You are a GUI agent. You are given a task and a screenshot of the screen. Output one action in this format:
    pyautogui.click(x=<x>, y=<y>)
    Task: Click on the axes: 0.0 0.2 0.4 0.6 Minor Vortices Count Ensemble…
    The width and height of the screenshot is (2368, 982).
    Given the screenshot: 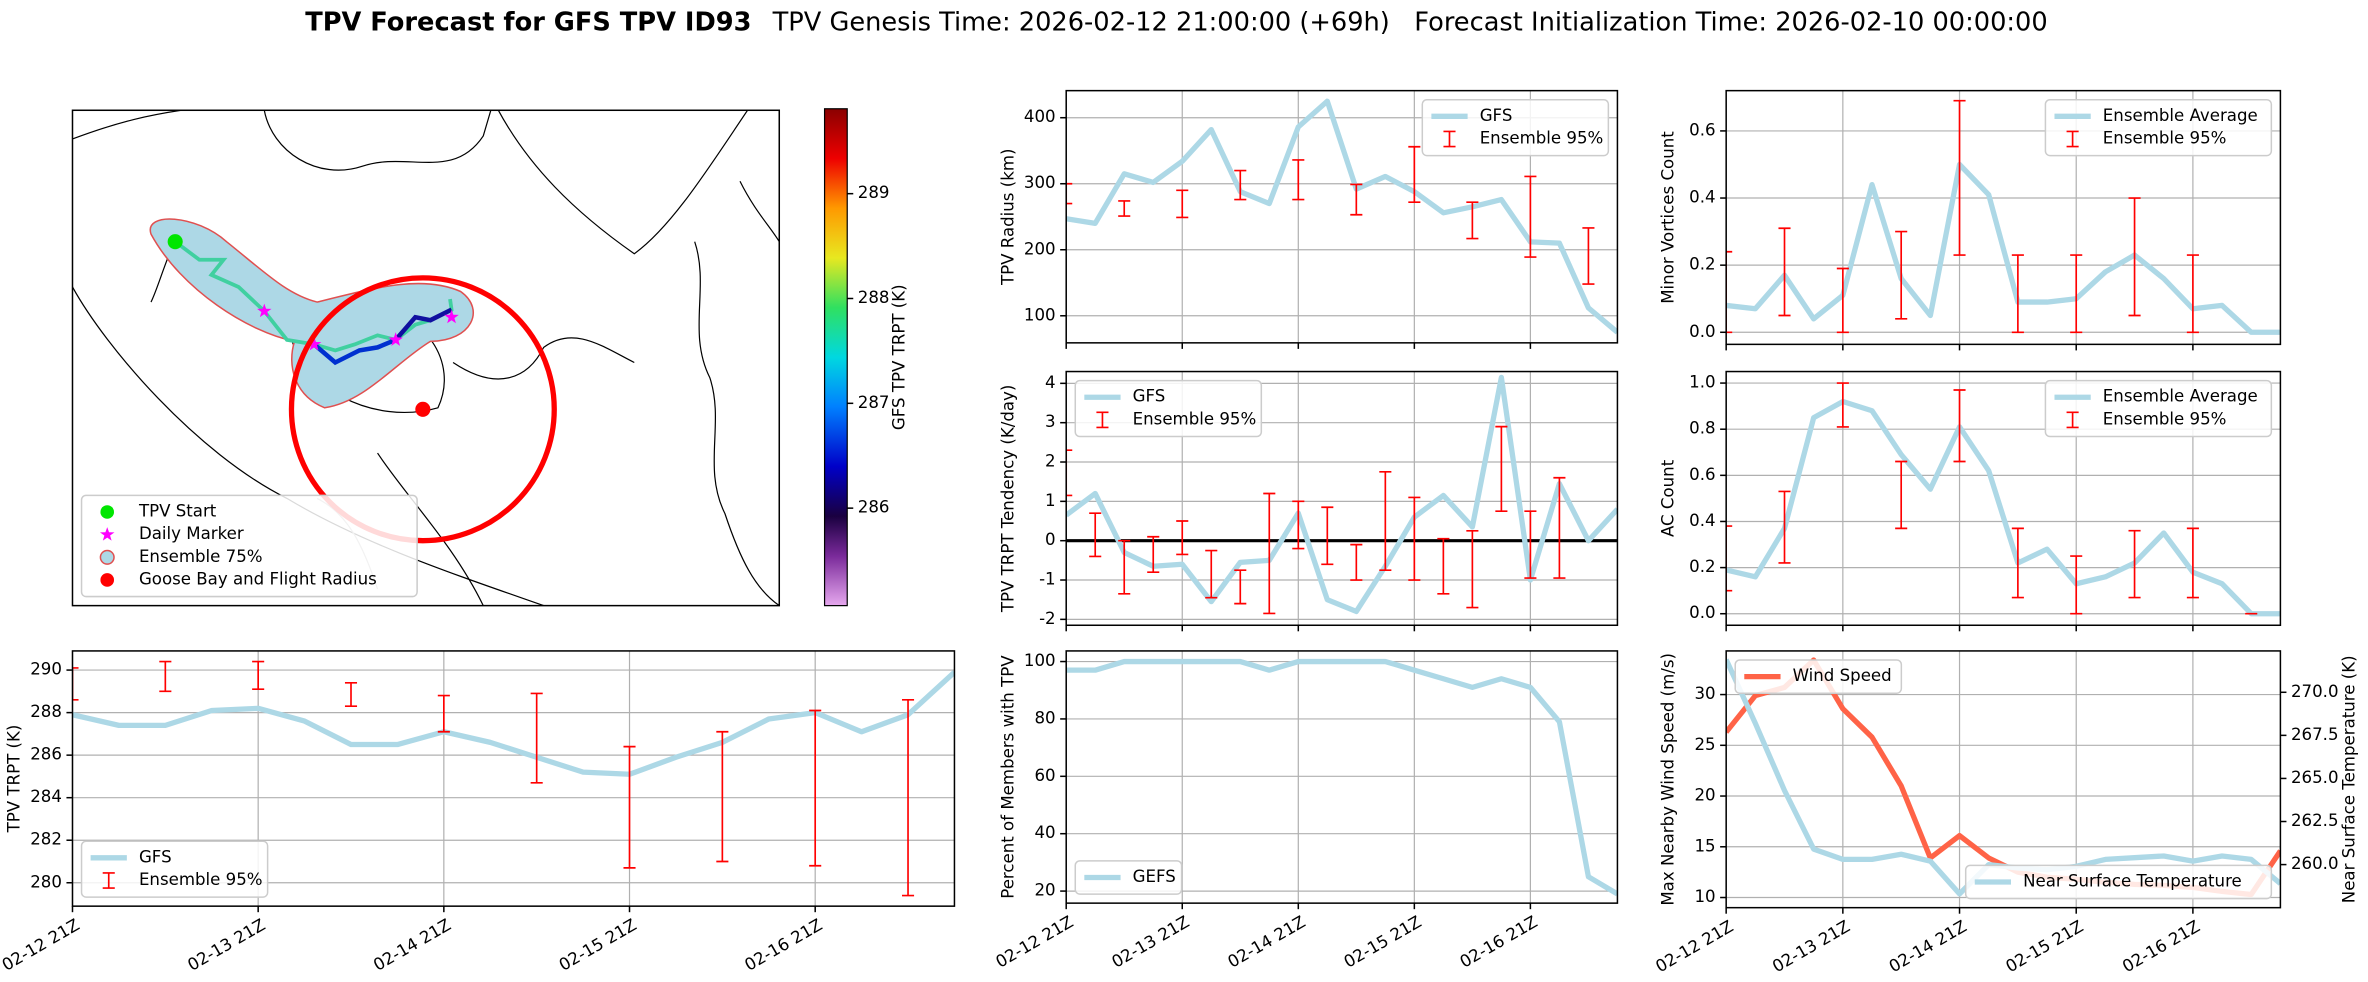 What is the action you would take?
    pyautogui.click(x=1970, y=220)
    